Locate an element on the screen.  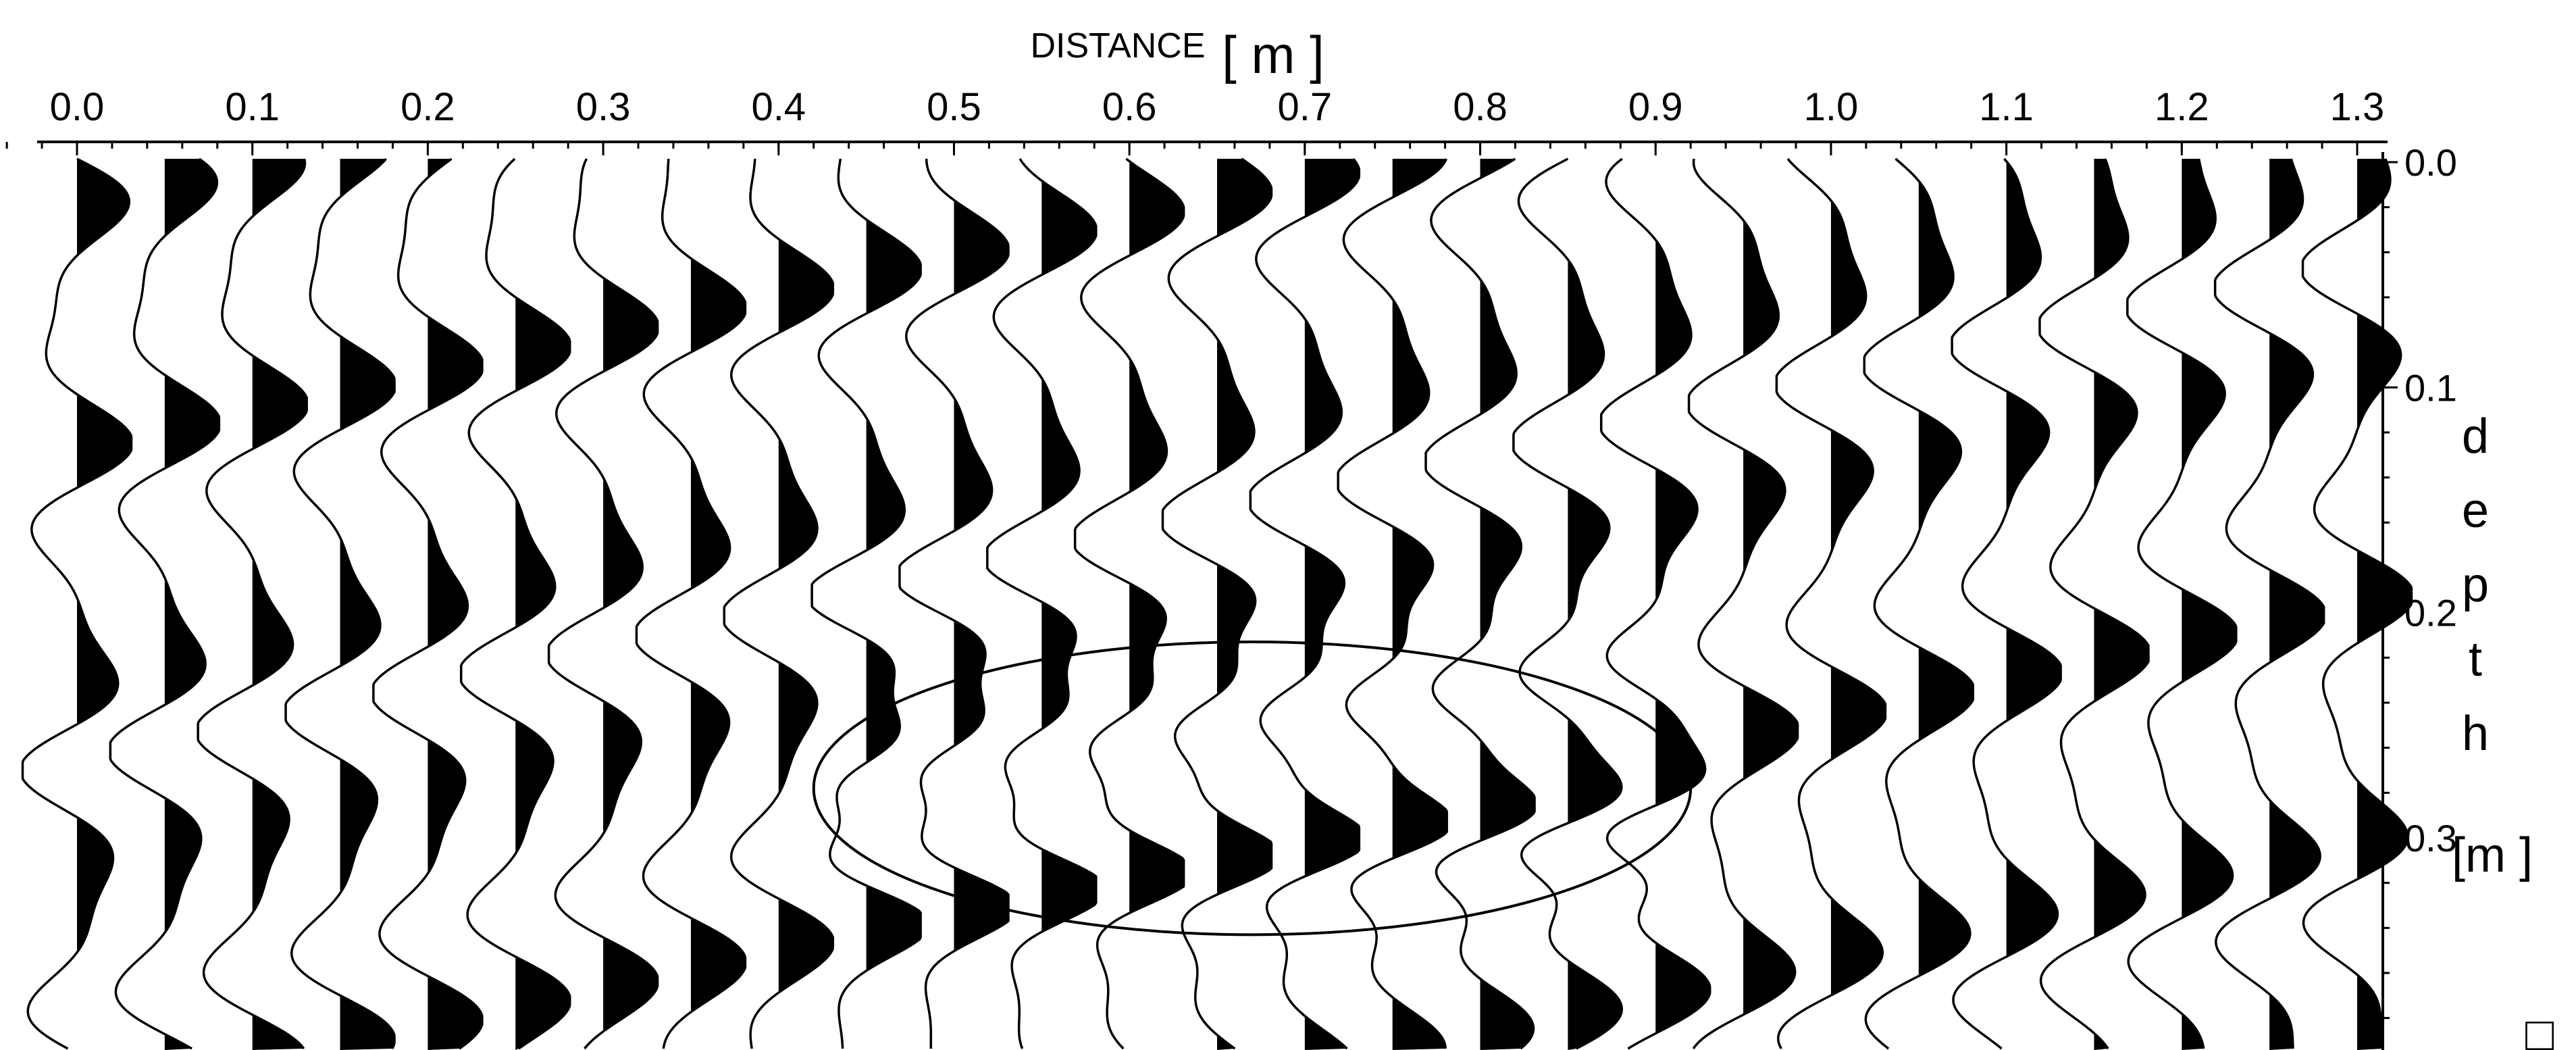
x-tick-label: 1.2 is located at coordinates (2182, 107).